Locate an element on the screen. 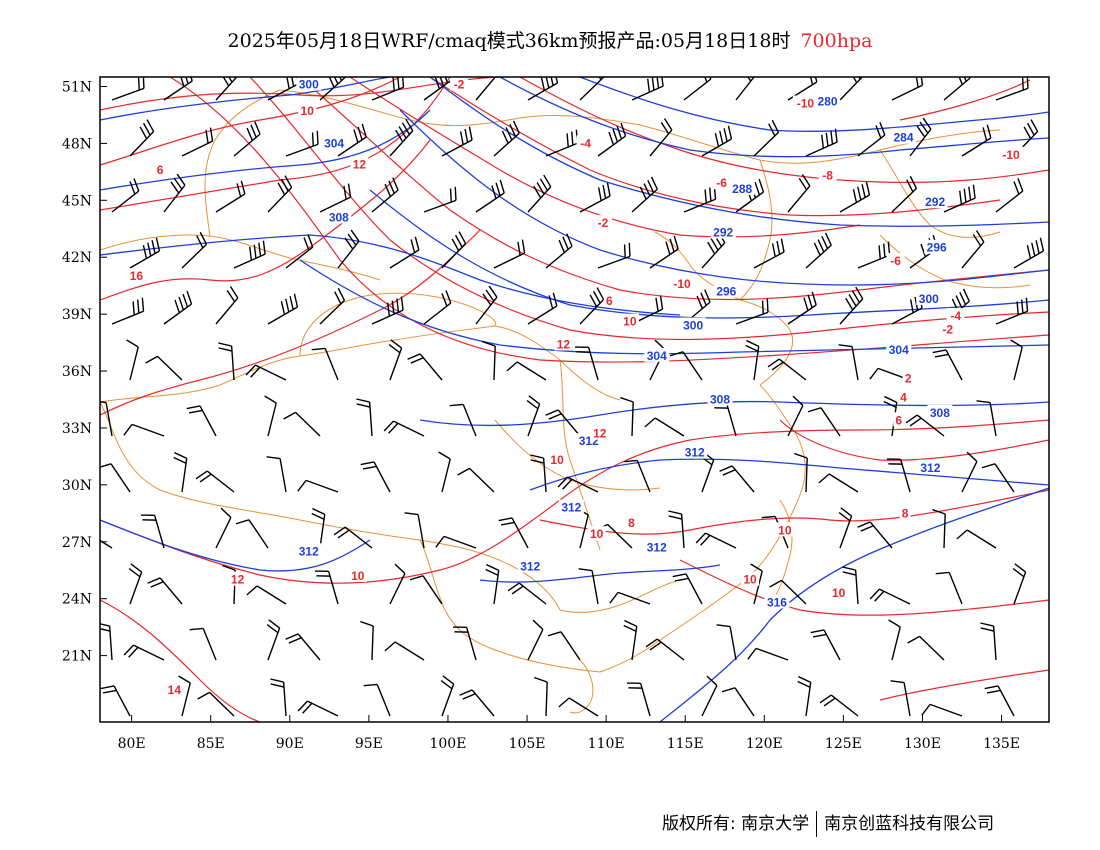 This screenshot has width=1100, height=850. temperature-contour-label: 2 is located at coordinates (908, 379).